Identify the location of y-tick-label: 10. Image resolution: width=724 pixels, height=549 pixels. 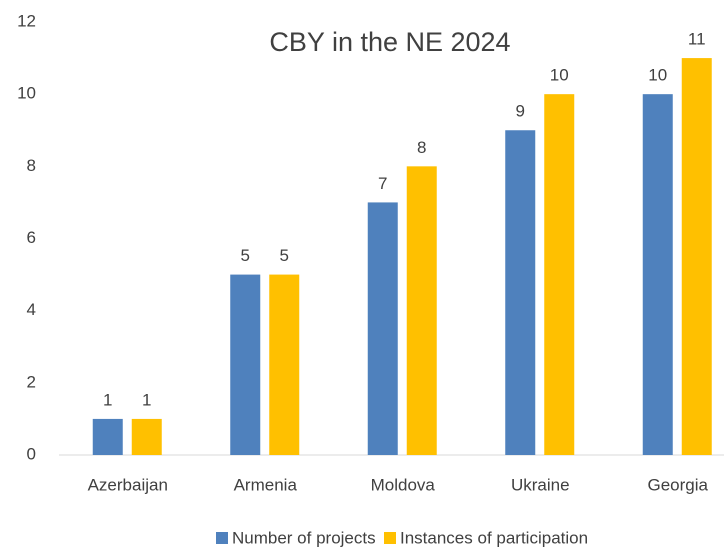
(26, 93).